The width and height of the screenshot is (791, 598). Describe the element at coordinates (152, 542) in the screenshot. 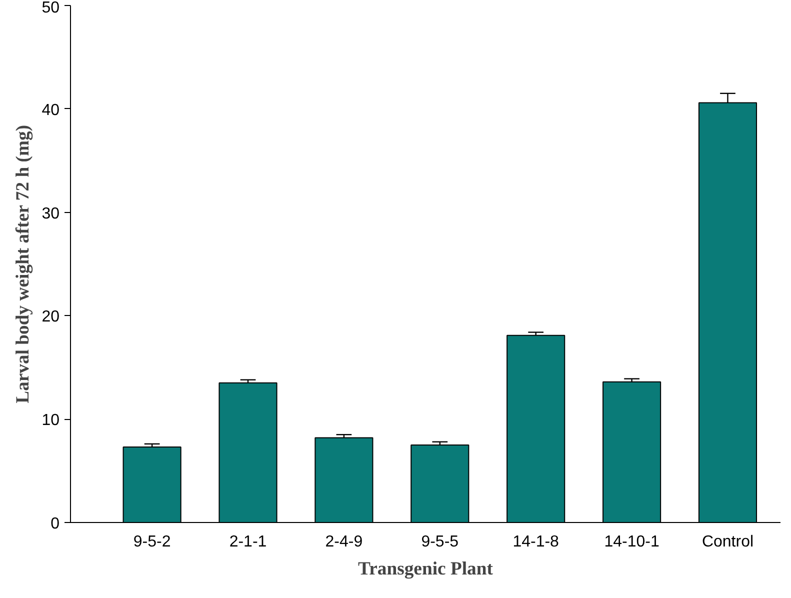

I see `x-tick-label: 9-5-2` at that location.